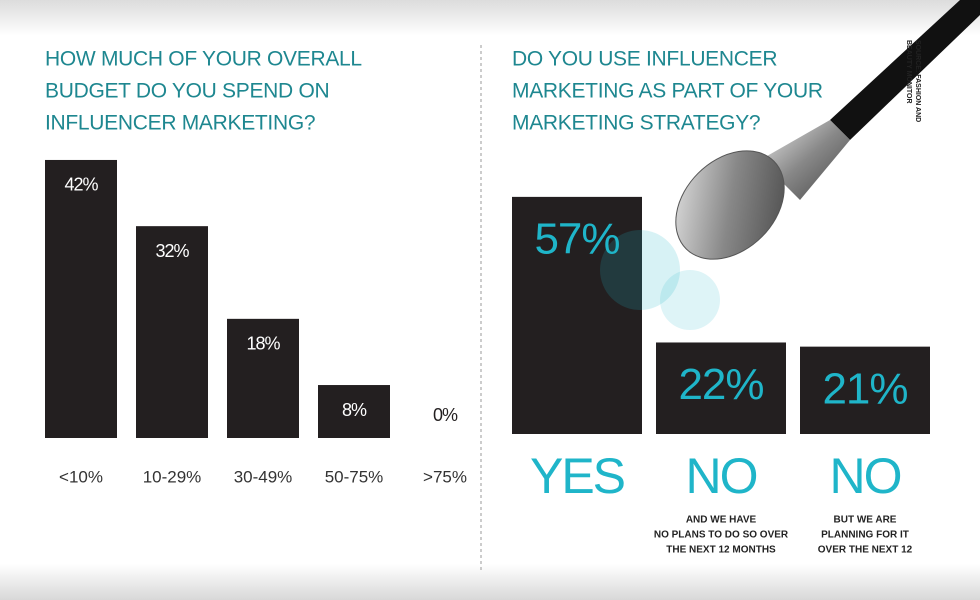  Describe the element at coordinates (644, 59) in the screenshot. I see `chart-title: DO YOU USE INFLUENCER` at that location.